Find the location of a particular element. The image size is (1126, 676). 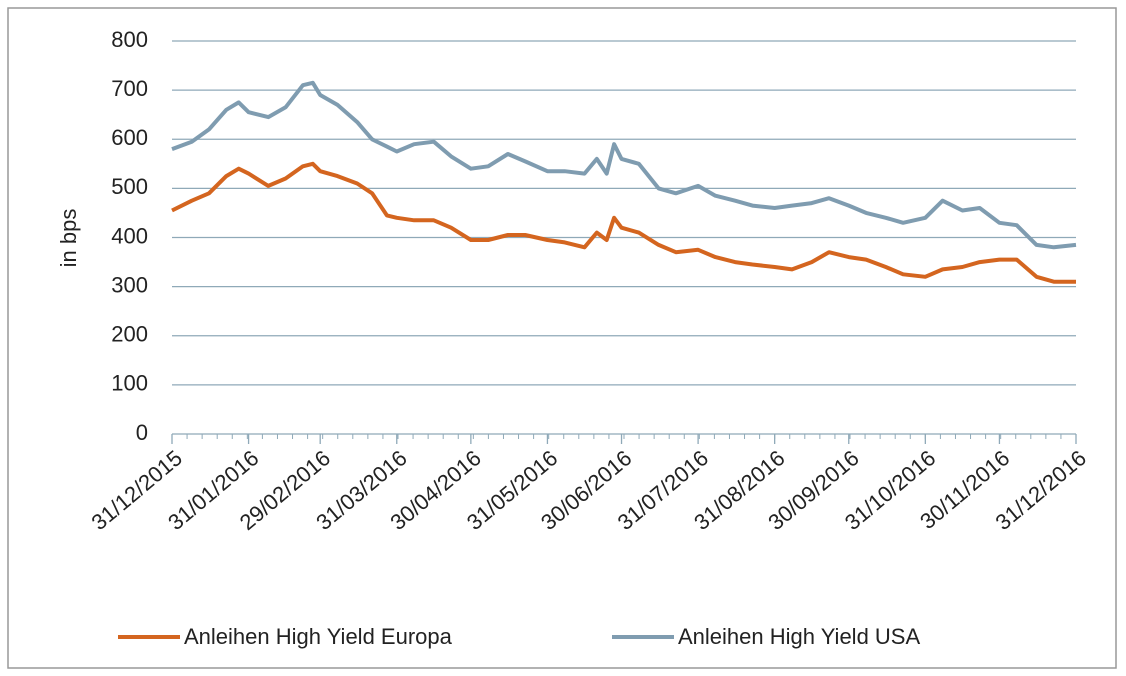

y-tick-label: 300 is located at coordinates (129, 284).